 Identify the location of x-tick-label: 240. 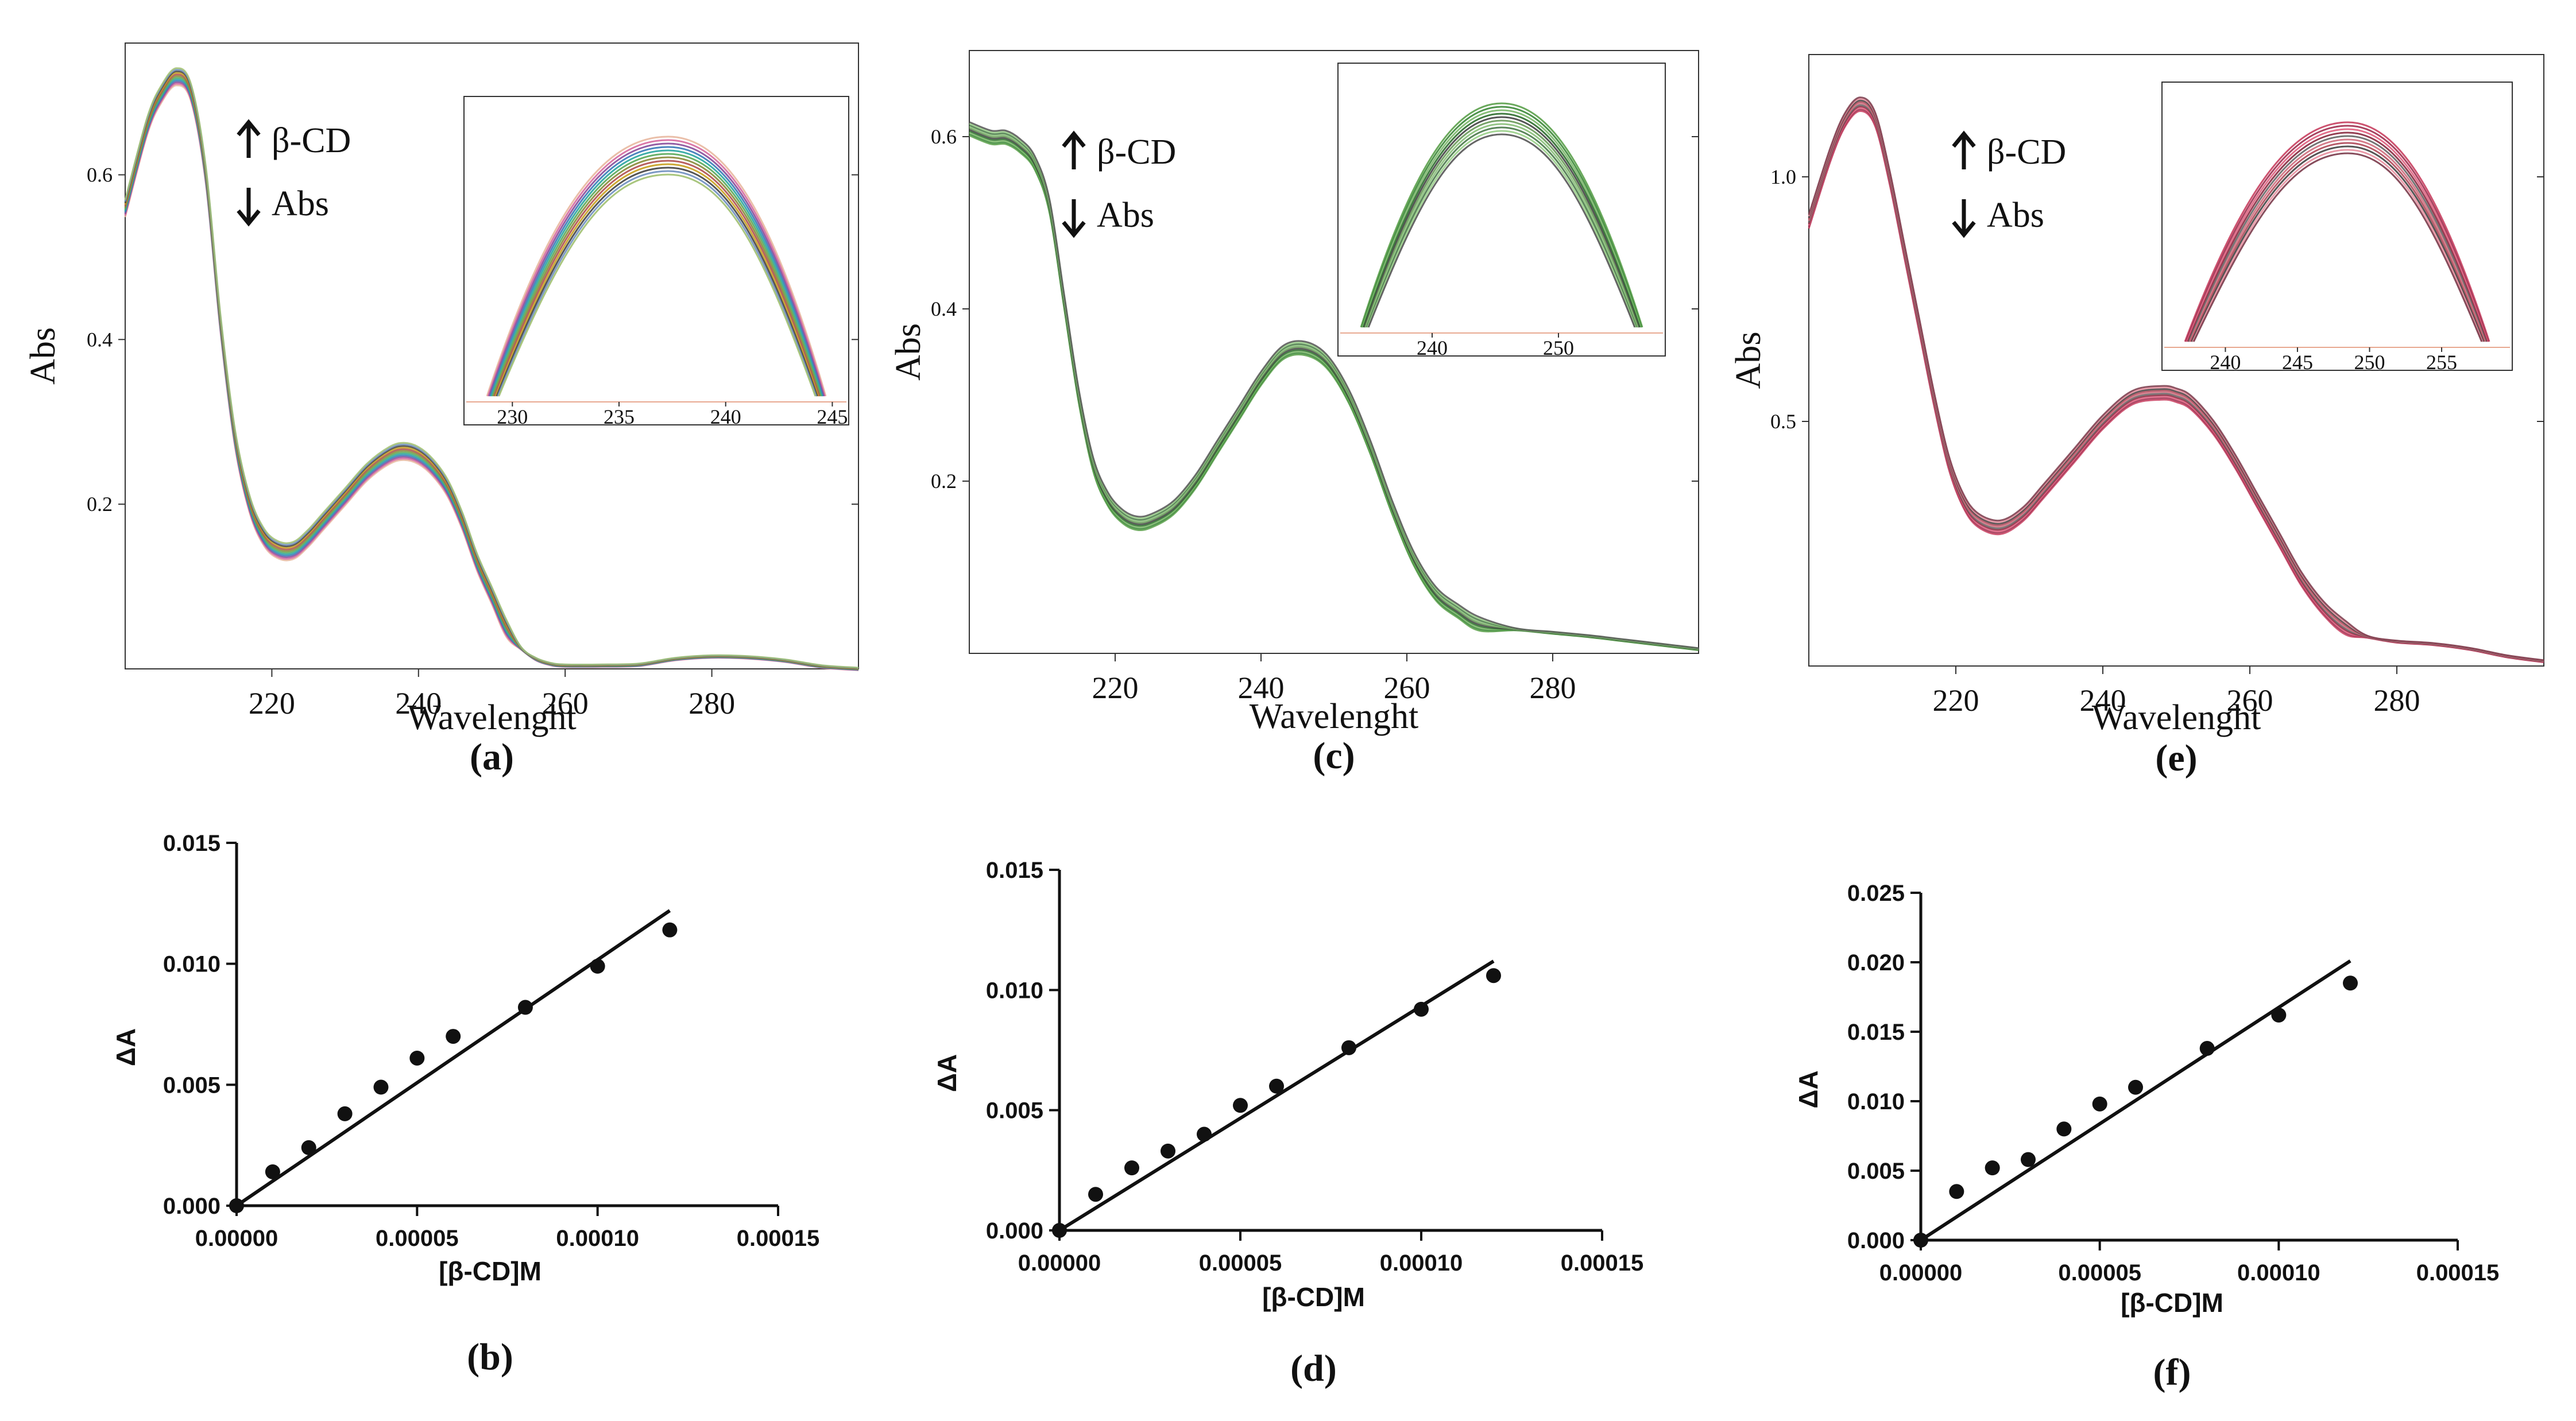
(2103, 700).